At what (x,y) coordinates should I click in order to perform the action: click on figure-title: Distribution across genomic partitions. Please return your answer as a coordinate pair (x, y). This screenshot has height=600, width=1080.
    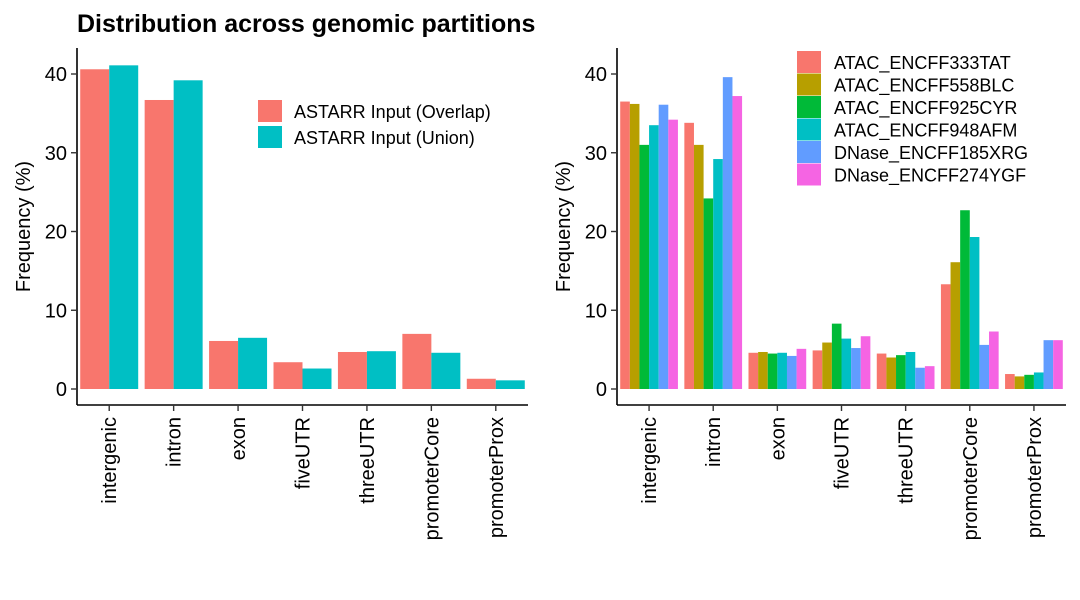
    Looking at the image, I should click on (306, 24).